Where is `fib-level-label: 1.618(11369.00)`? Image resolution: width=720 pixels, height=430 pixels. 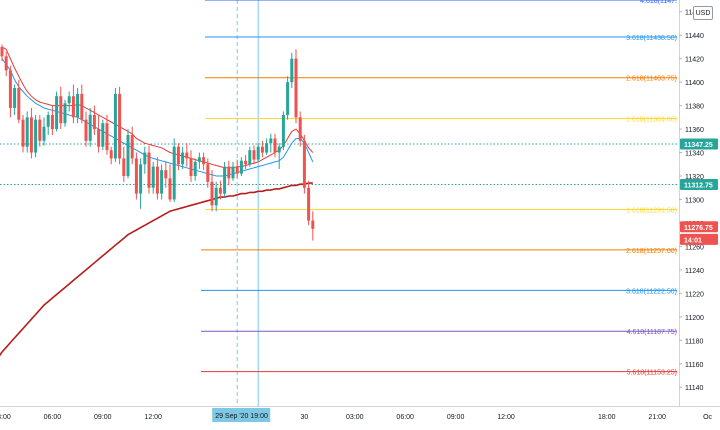
fib-level-label: 1.618(11369.00) is located at coordinates (651, 120).